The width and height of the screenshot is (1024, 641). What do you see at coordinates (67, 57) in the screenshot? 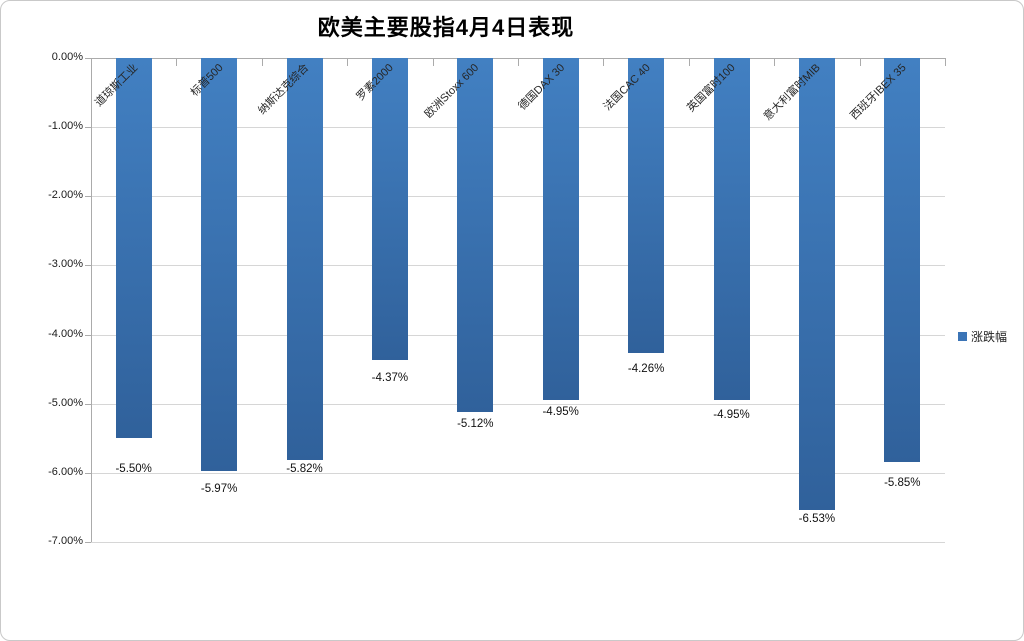
I see `y-axis-tick-label: 0.00%` at bounding box center [67, 57].